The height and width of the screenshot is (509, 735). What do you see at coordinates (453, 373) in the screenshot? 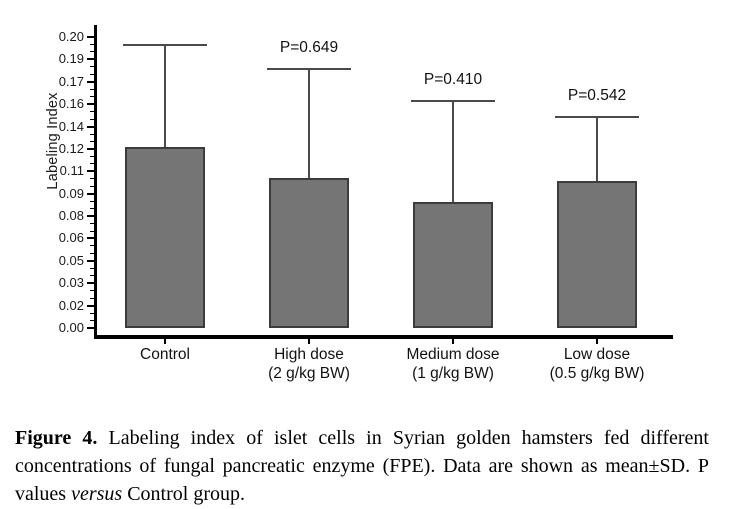
I see `x-axis-category-label-line: (1 g/kg BW)` at bounding box center [453, 373].